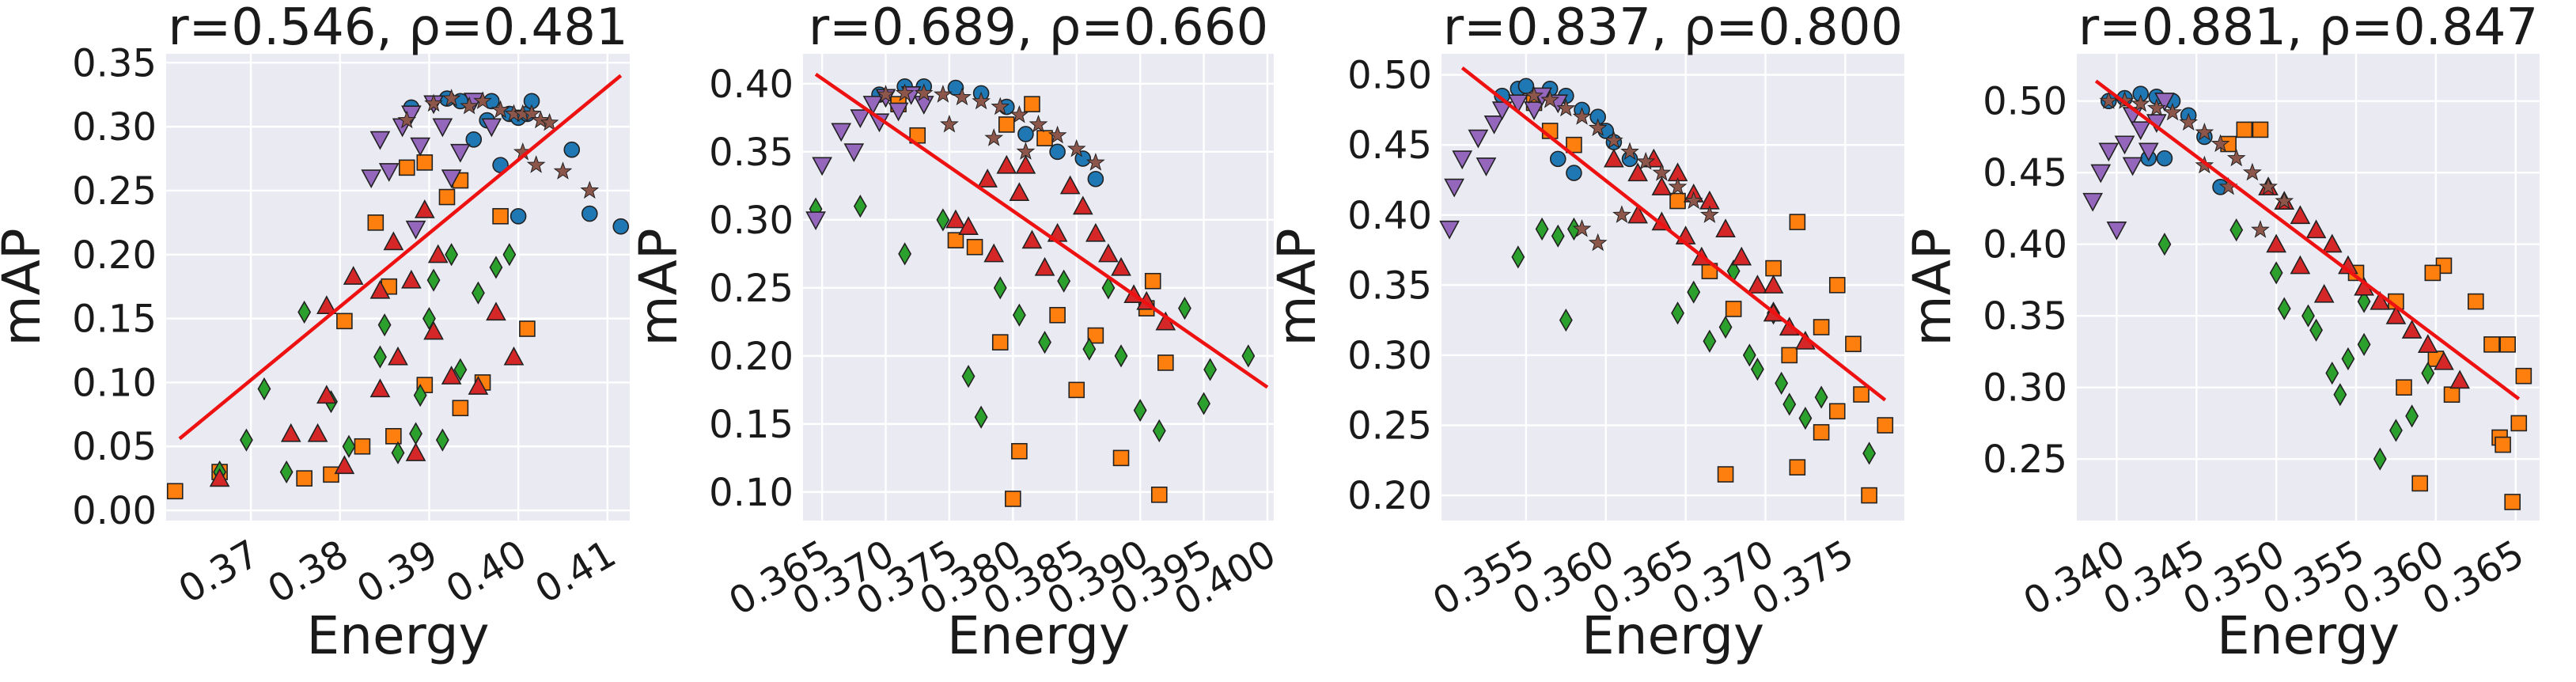 The height and width of the screenshot is (682, 2576). I want to click on y-tick-label: 0.25, so click(1389, 426).